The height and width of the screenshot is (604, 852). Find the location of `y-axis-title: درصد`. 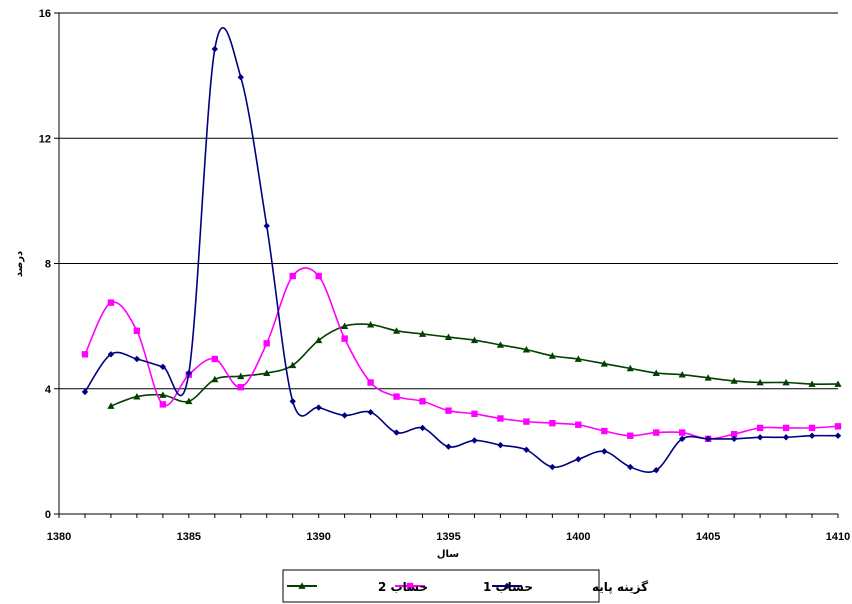

y-axis-title: درصد is located at coordinates (19, 264).